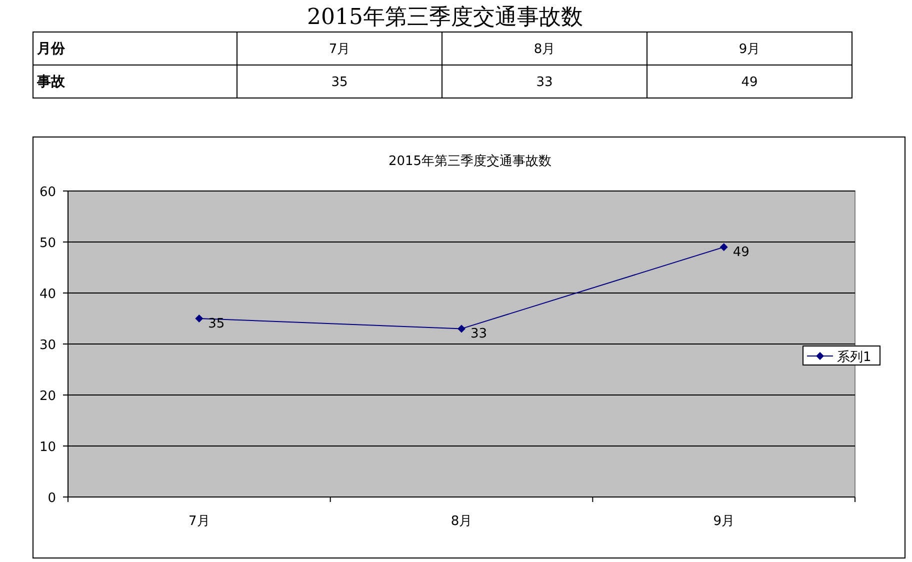 The width and height of the screenshot is (912, 562). Describe the element at coordinates (51, 82) in the screenshot. I see `text: 事故` at that location.